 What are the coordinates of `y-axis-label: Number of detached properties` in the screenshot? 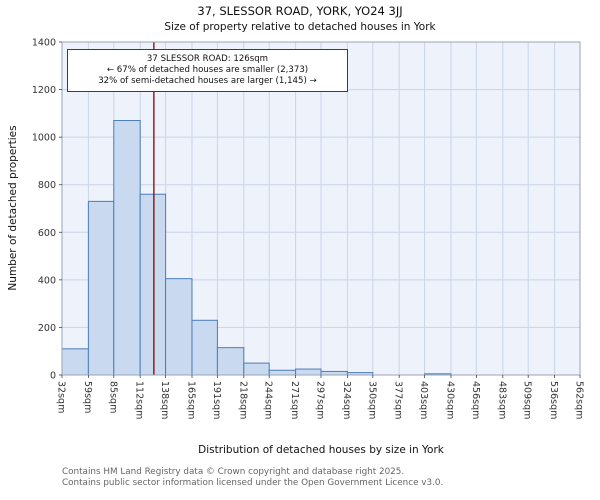 It's located at (13, 208).